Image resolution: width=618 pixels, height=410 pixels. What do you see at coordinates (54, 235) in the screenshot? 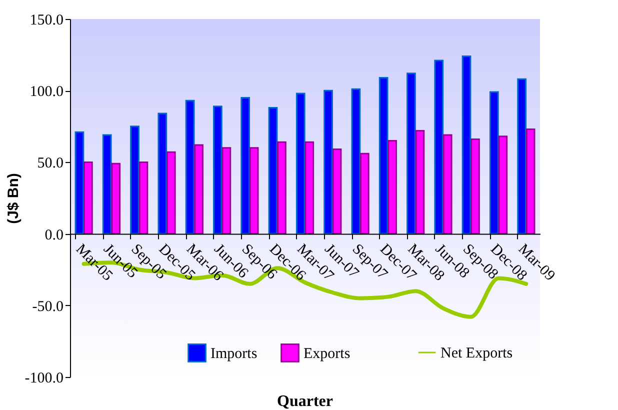
I see `y-tick-label: 0.0` at bounding box center [54, 235].